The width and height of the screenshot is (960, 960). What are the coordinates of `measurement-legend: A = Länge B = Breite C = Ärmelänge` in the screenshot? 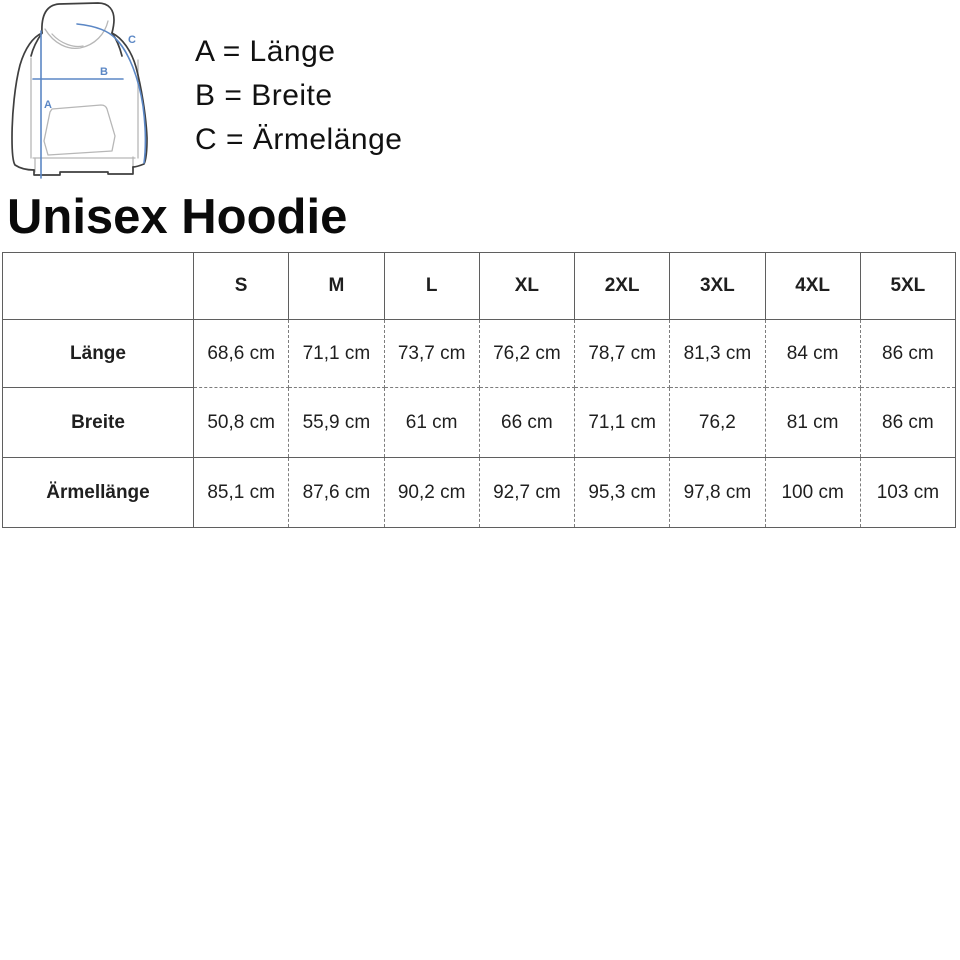 It's located at (298, 96).